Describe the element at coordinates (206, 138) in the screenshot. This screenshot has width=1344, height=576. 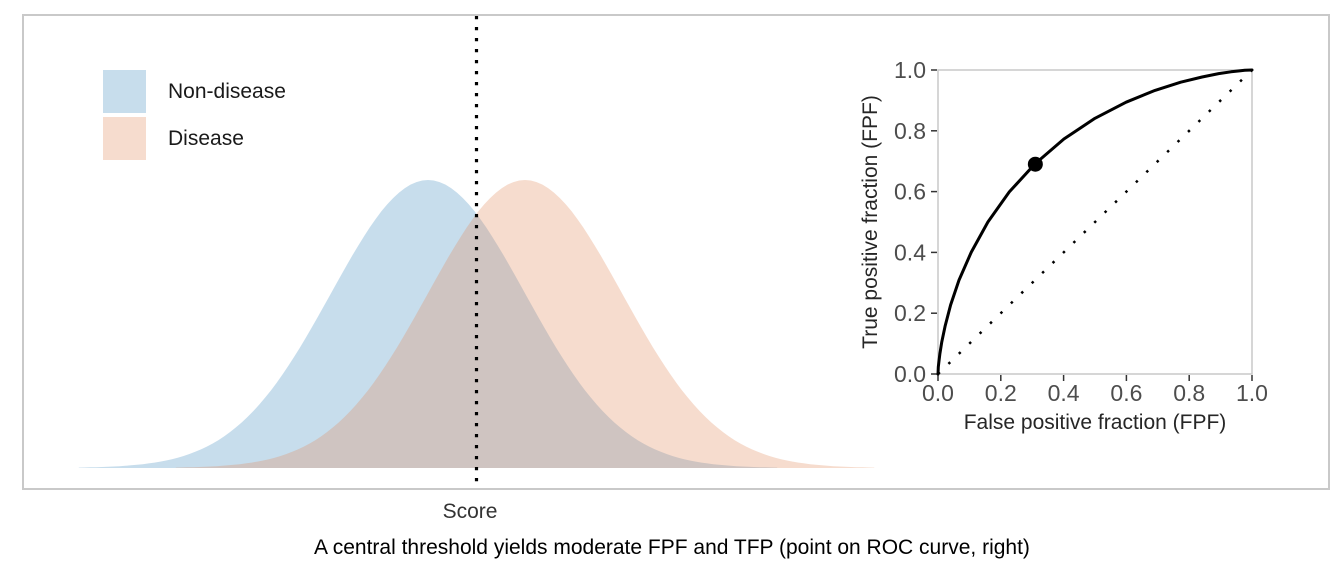
I see `legend-label-disease: Disease` at that location.